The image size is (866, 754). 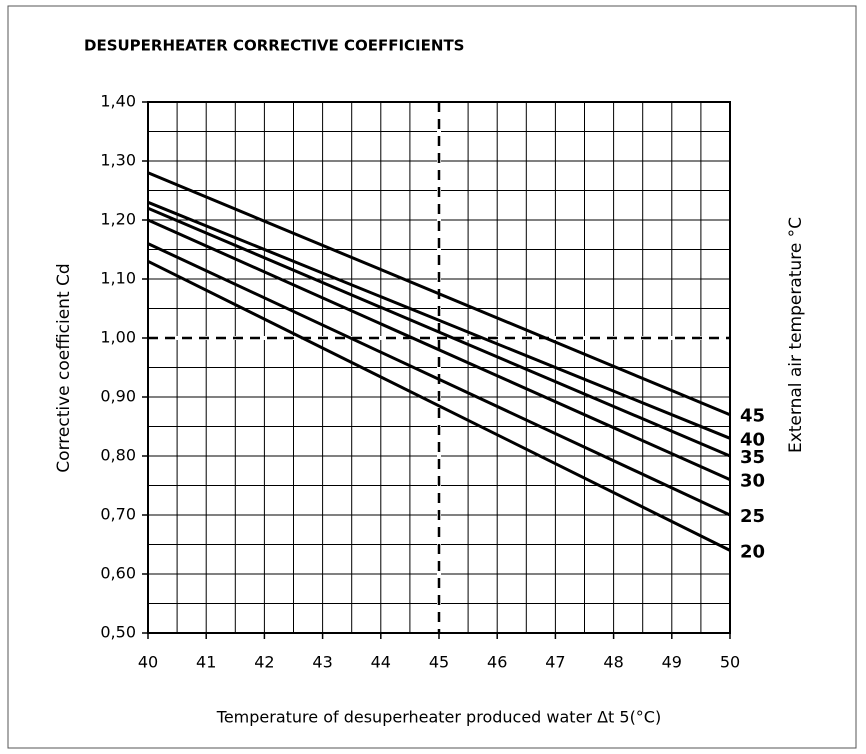 I want to click on x-tick-label: 41, so click(x=206, y=662).